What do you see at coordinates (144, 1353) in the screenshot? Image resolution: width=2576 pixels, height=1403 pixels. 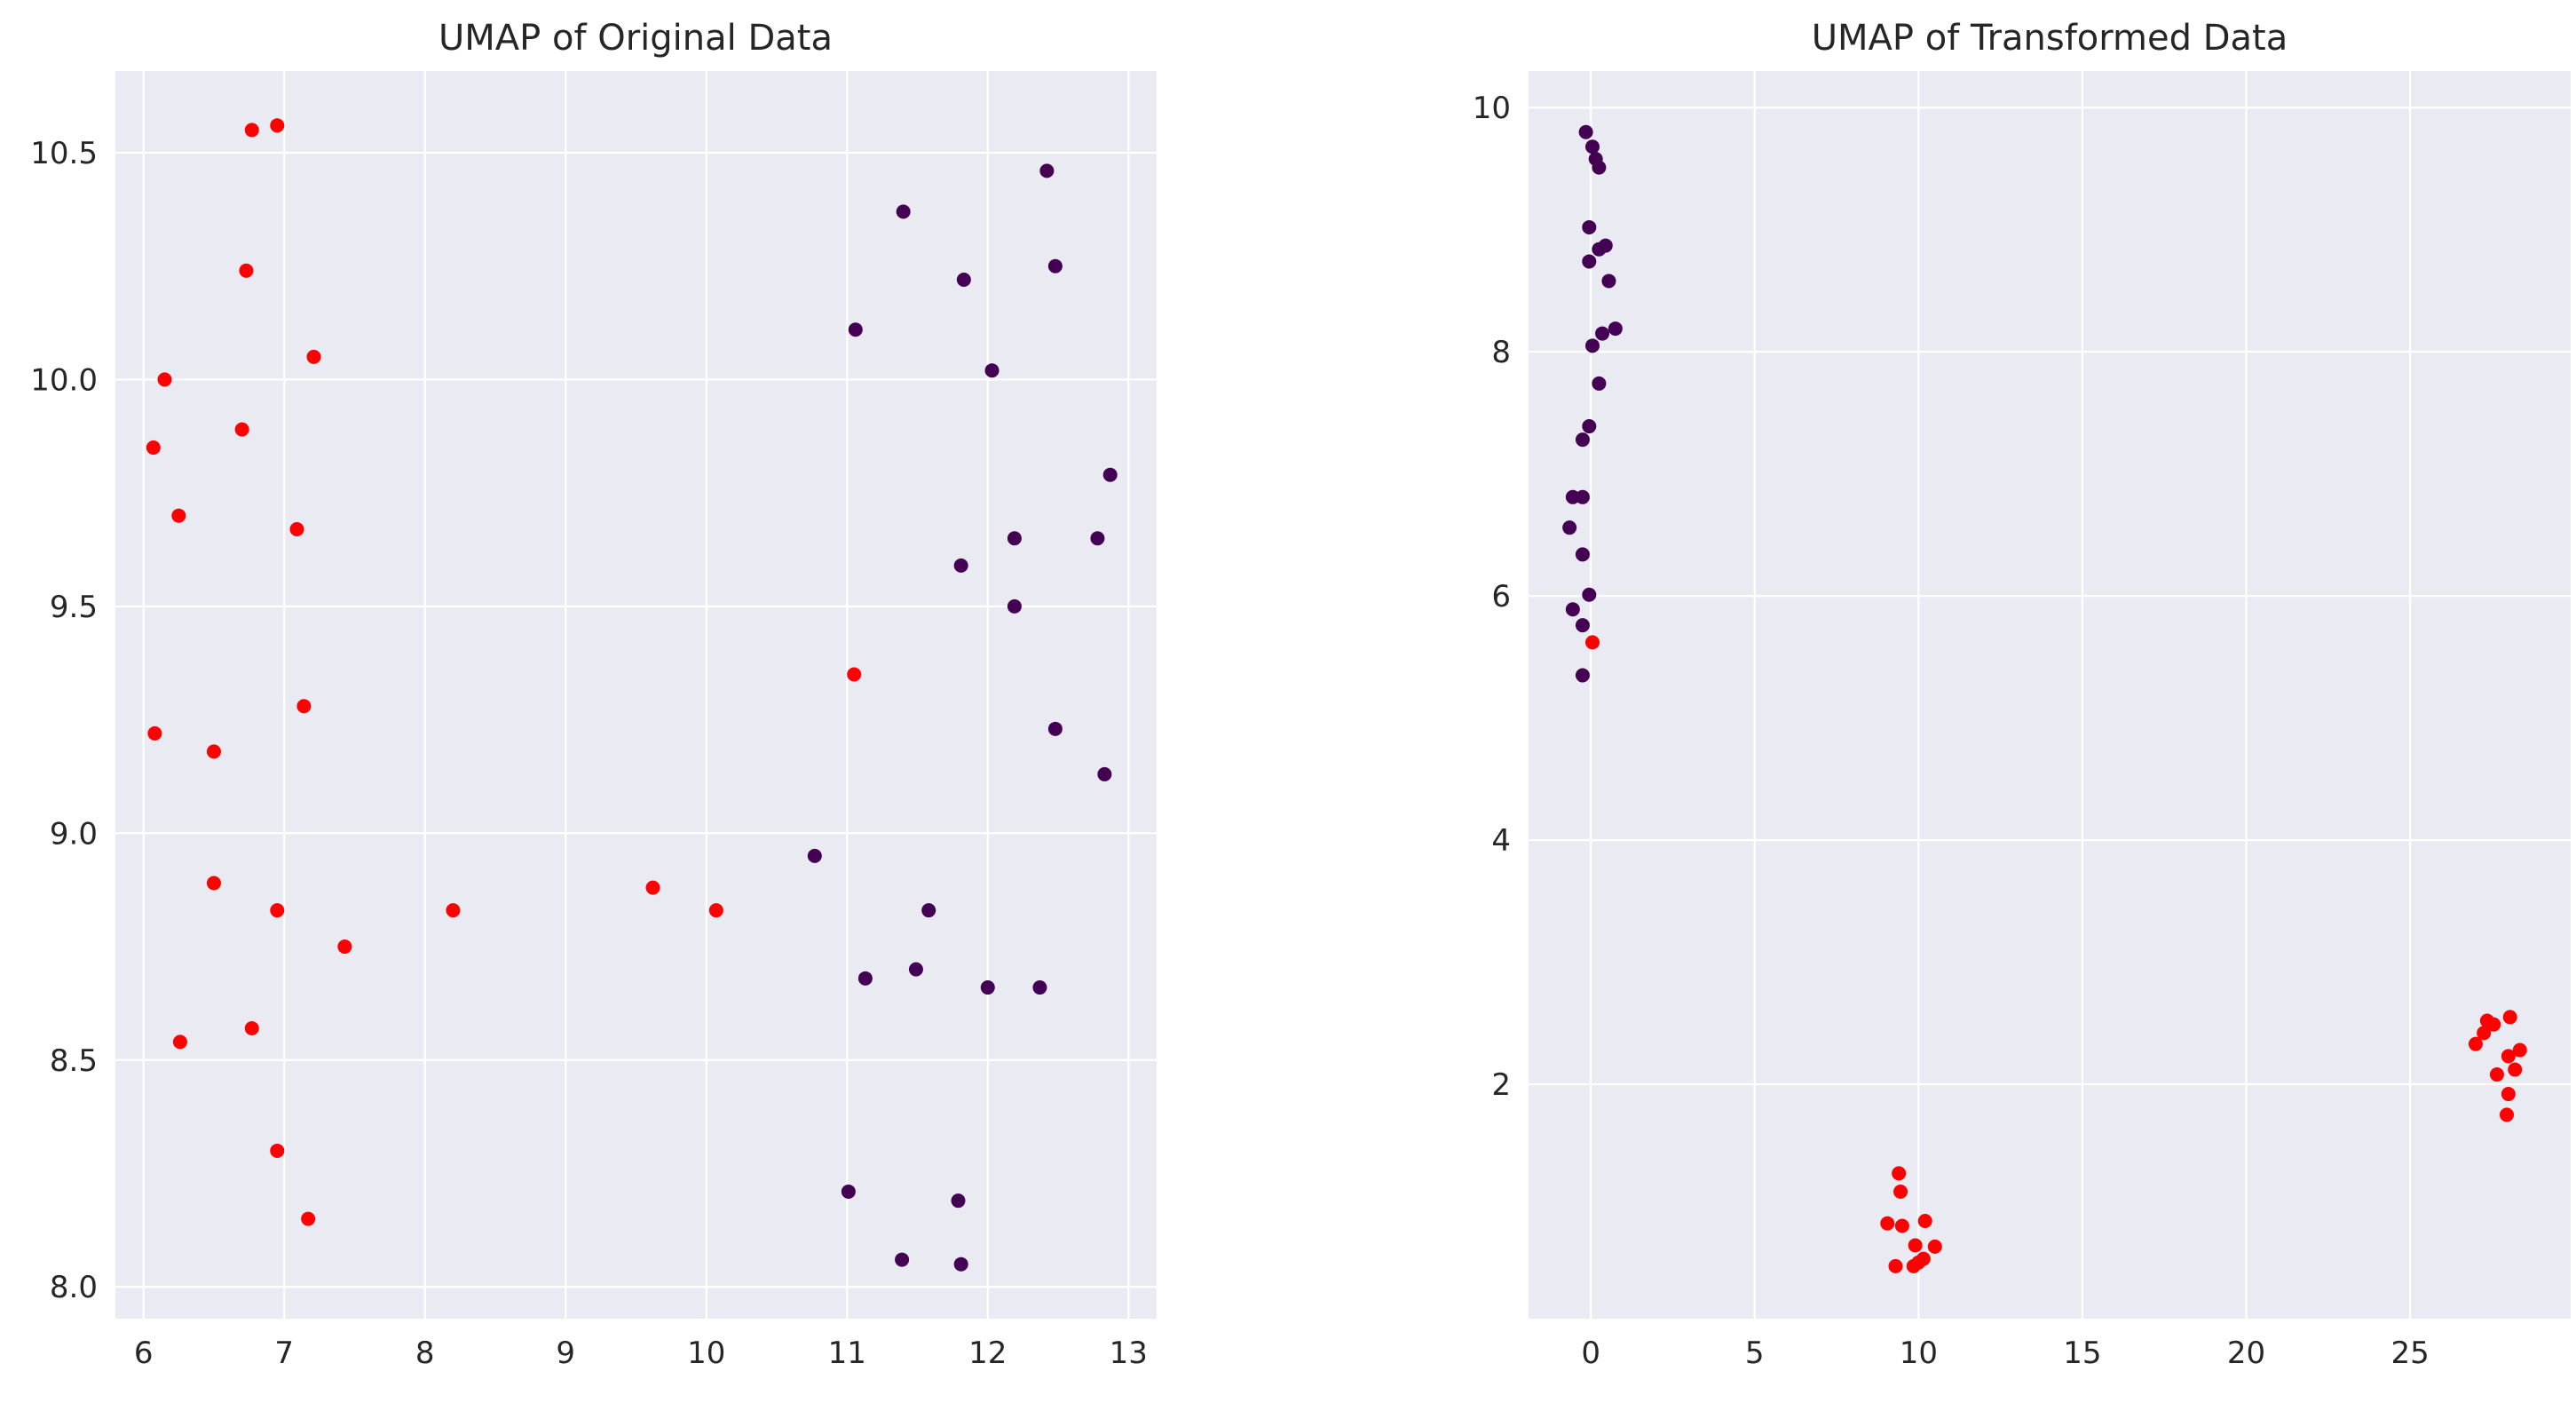 I see `x-tick-label: 6` at bounding box center [144, 1353].